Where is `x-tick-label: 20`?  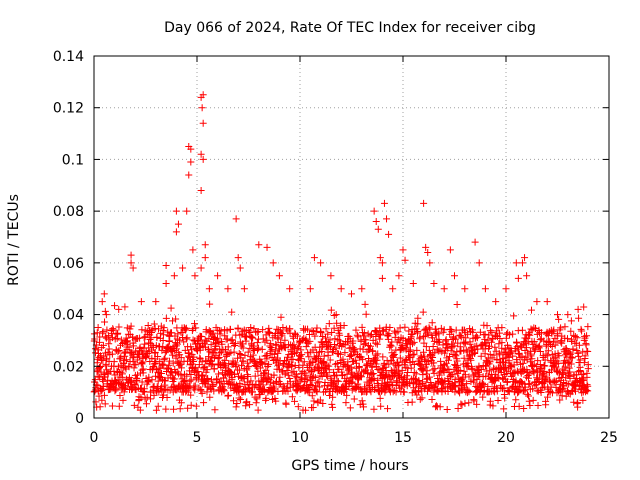 x-tick-label: 20 is located at coordinates (506, 438).